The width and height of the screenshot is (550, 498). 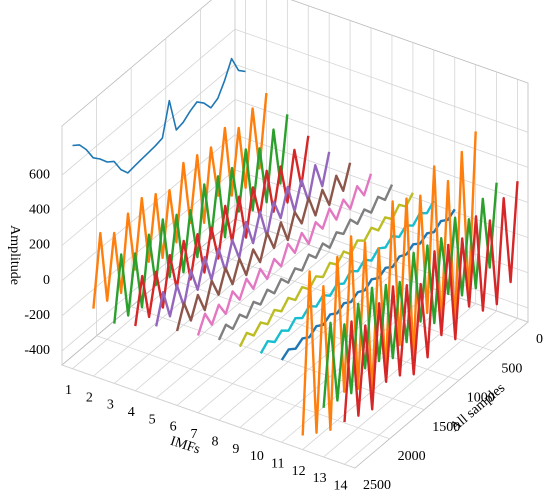 What do you see at coordinates (257, 456) in the screenshot?
I see `z-tick-label: 10` at bounding box center [257, 456].